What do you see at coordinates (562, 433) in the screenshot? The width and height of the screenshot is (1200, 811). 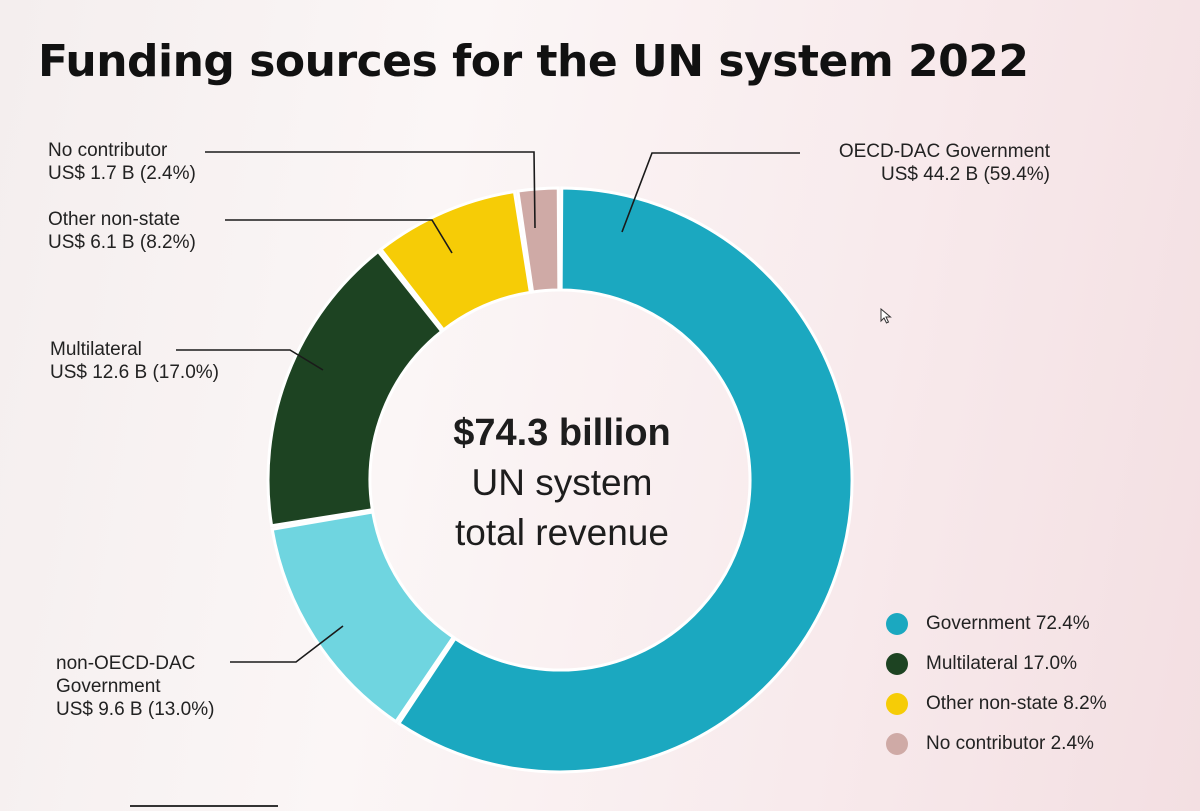 I see `total-revenue-value: $74.3 billion` at bounding box center [562, 433].